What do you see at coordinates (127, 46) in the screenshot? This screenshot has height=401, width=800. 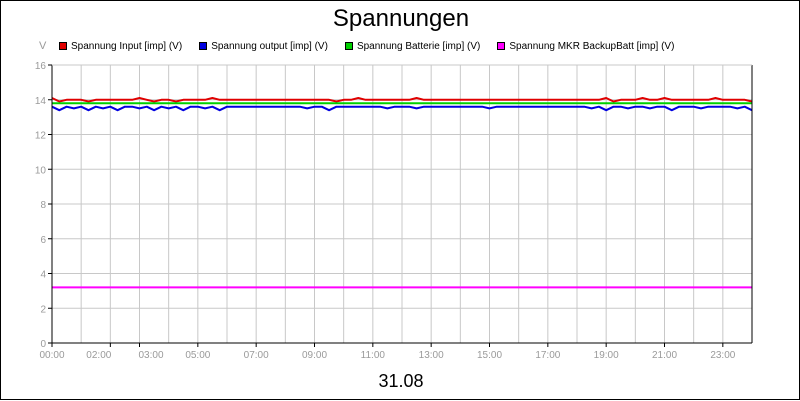 I see `legend-label: Spannung Input [imp] (V)` at bounding box center [127, 46].